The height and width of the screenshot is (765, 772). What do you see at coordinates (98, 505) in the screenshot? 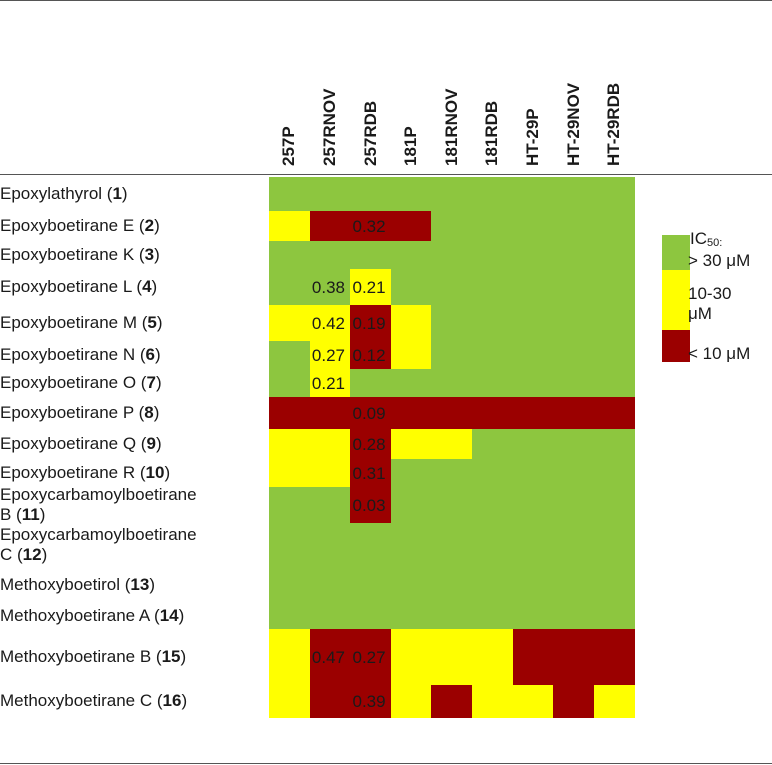
I see `row-label: Epoxycarbamoylboetirane B (11)` at bounding box center [98, 505].